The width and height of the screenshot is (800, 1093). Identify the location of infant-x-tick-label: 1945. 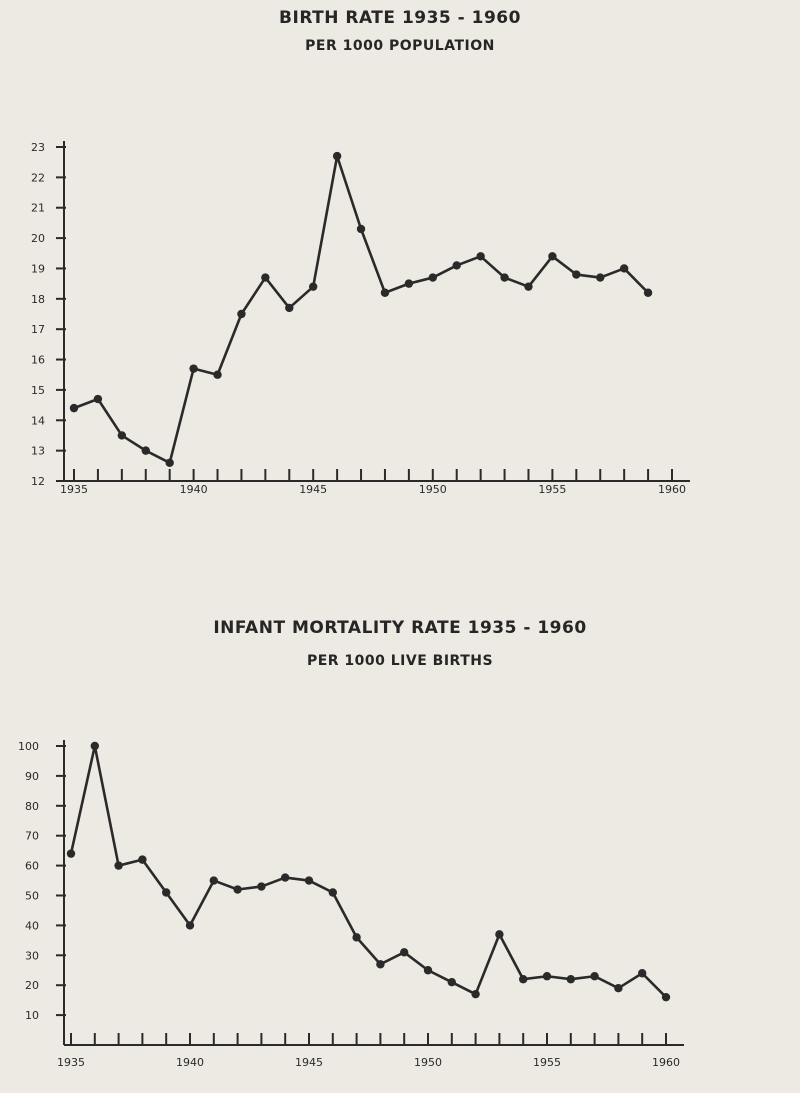
(309, 1062).